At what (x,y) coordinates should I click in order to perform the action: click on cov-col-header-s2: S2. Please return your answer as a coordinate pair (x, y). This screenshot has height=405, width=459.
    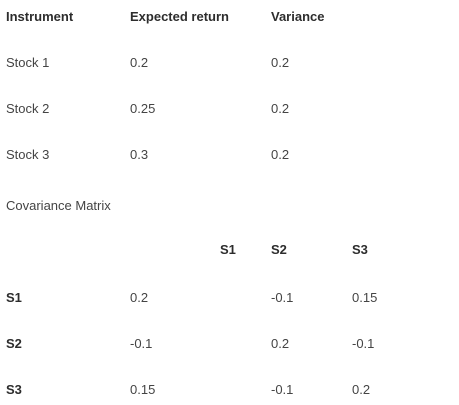
    Looking at the image, I should click on (279, 249).